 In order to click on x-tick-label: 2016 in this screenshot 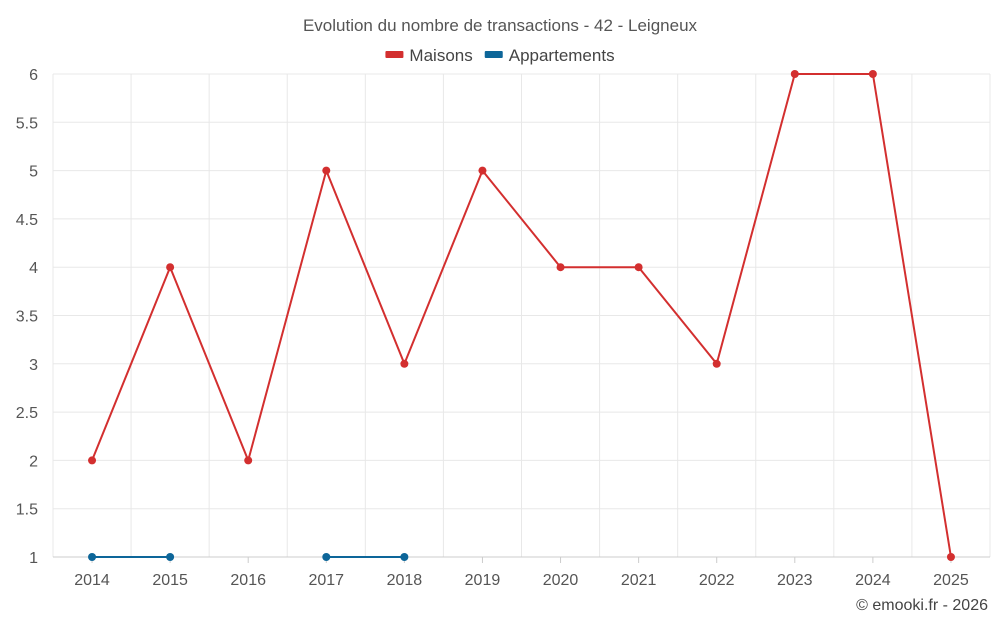, I will do `click(248, 580)`.